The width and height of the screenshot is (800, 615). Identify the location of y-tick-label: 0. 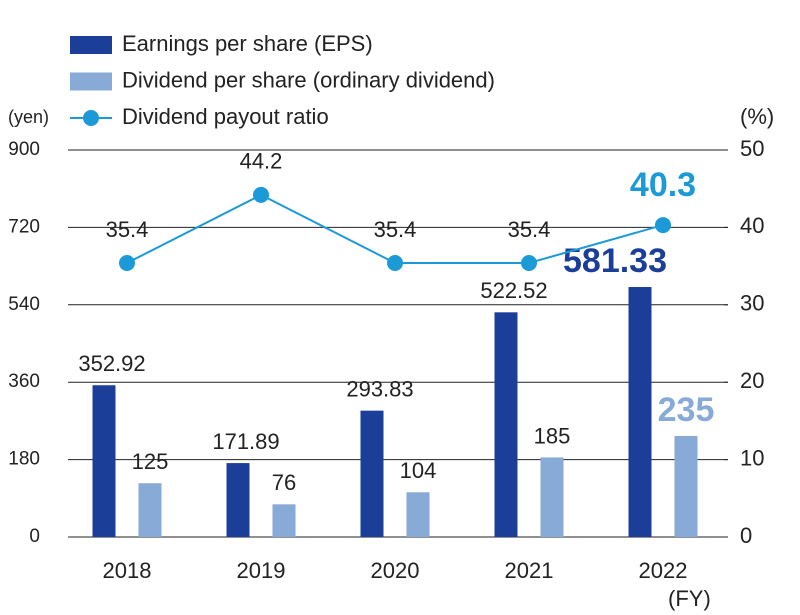
(34, 536).